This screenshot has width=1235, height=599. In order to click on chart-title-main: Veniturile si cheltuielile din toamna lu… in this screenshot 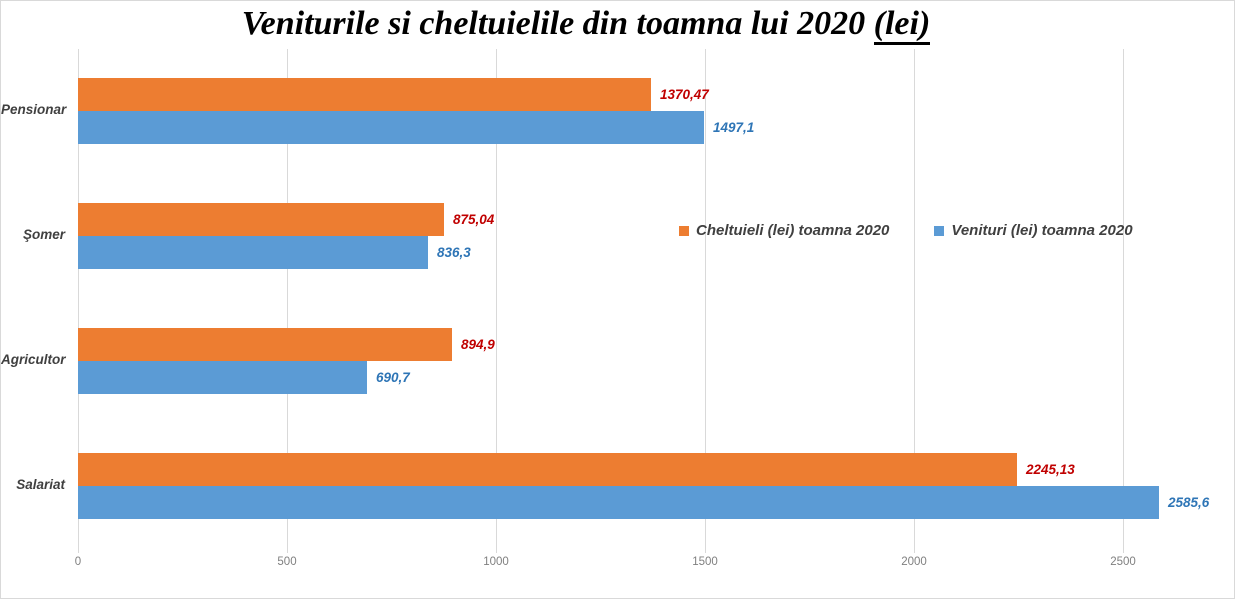, I will do `click(557, 23)`.